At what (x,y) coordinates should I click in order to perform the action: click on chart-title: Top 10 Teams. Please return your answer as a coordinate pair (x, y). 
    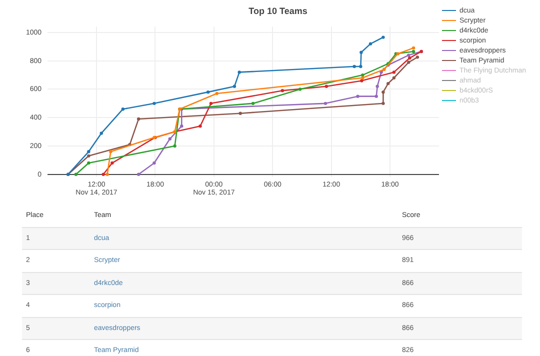
    Looking at the image, I should click on (278, 11).